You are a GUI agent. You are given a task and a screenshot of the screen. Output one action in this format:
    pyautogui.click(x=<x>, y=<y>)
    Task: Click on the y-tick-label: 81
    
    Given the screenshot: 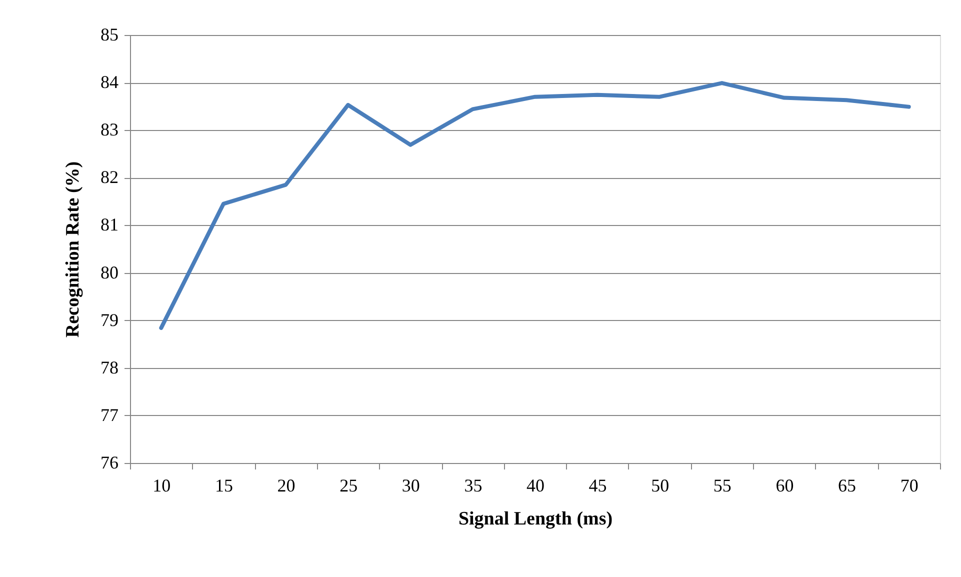 What is the action you would take?
    pyautogui.click(x=109, y=224)
    